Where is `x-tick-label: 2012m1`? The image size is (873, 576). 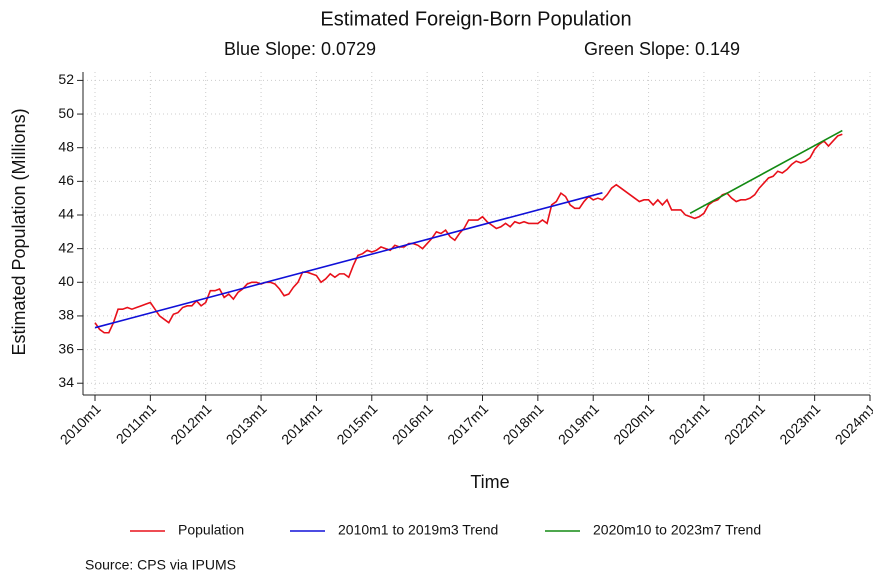
x-tick-label: 2012m1 is located at coordinates (190, 423).